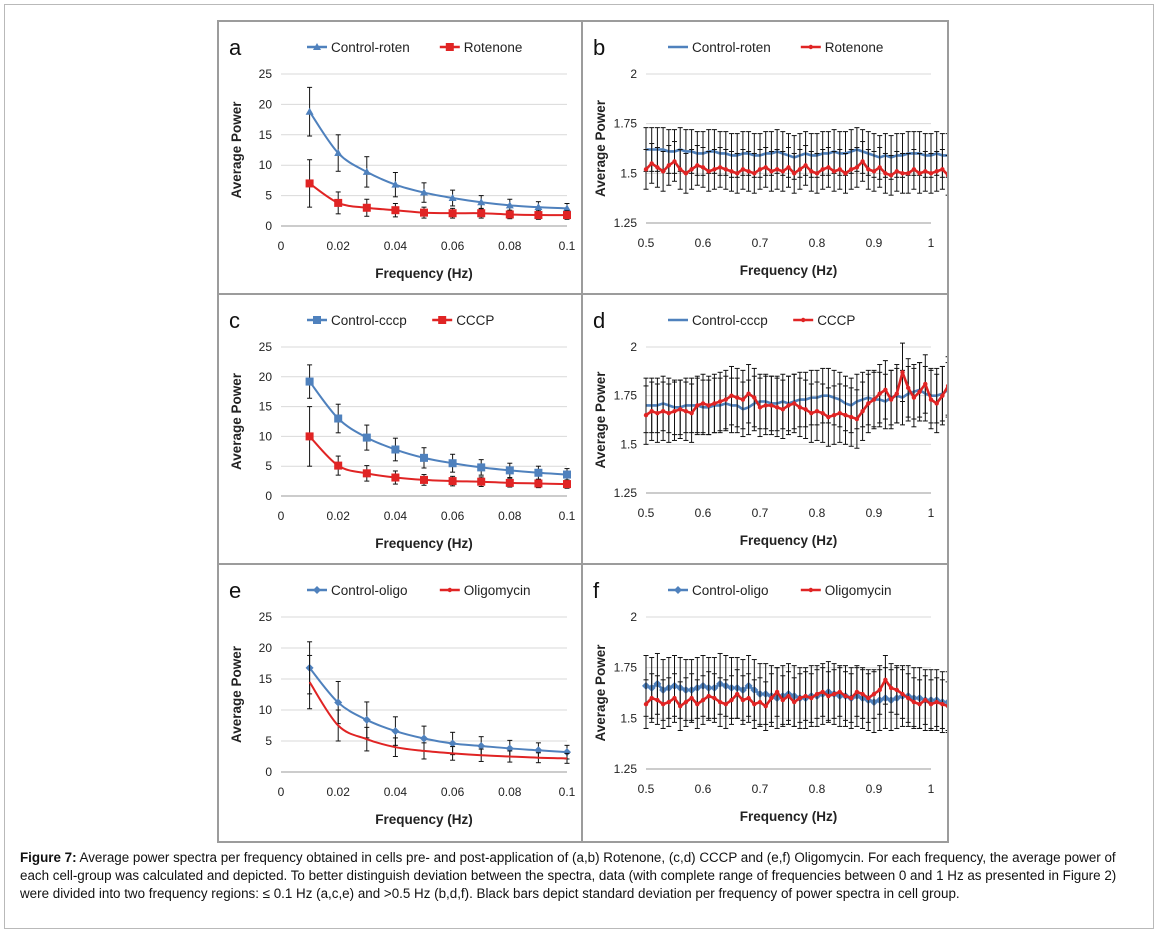  I want to click on legend: Control-cccp CCCP, so click(761, 320).